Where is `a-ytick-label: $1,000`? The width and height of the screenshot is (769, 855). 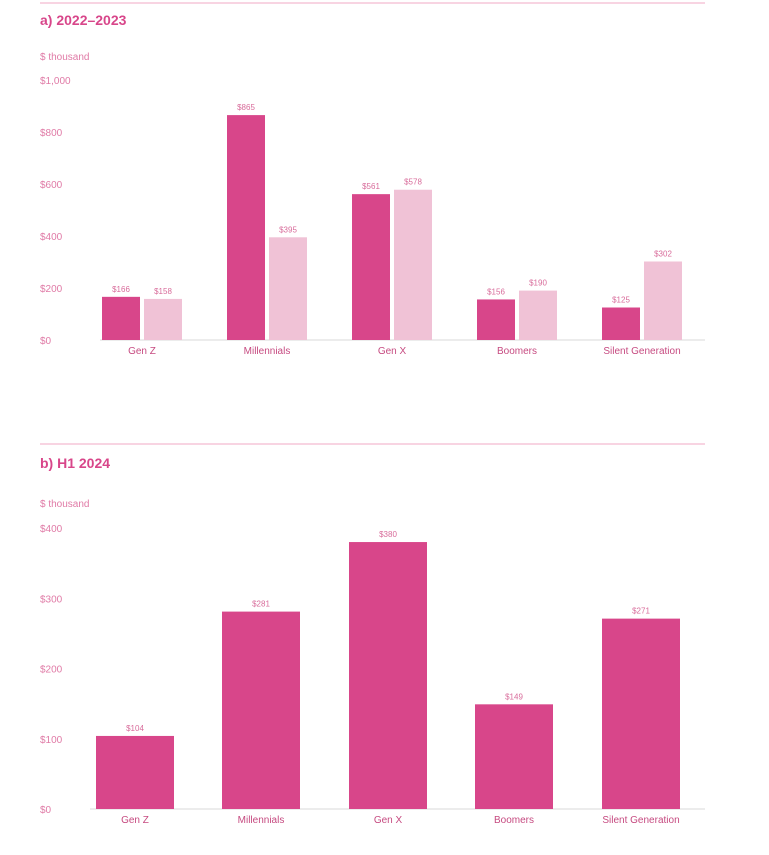
a-ytick-label: $1,000 is located at coordinates (55, 81).